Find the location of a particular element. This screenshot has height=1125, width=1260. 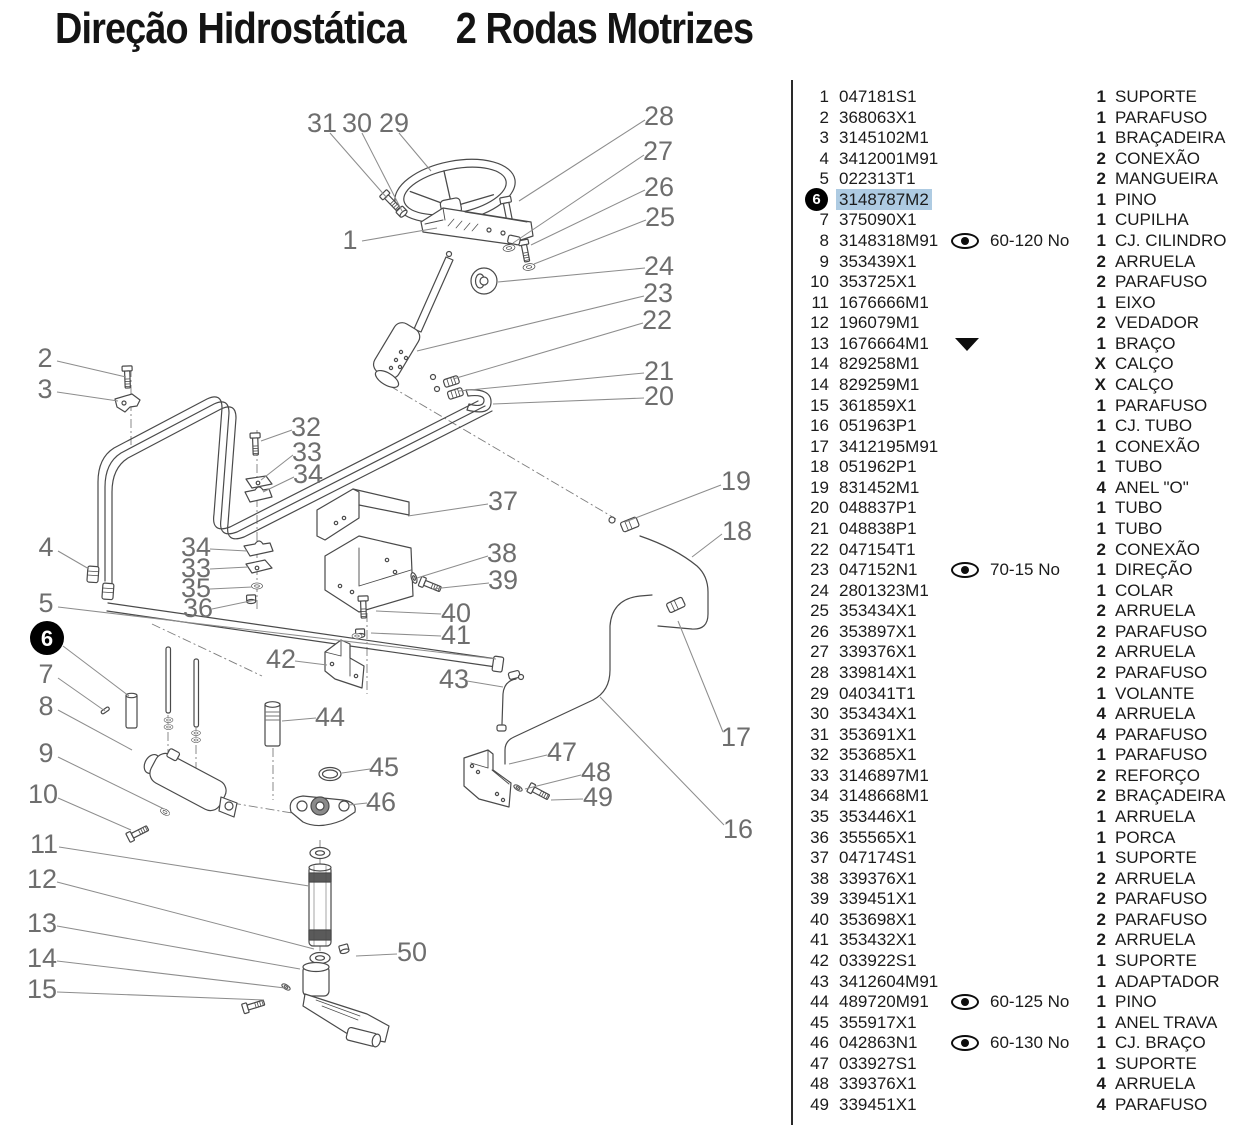

table-row: 39 339451X1 2 PARAFUSO is located at coordinates (1026, 898).